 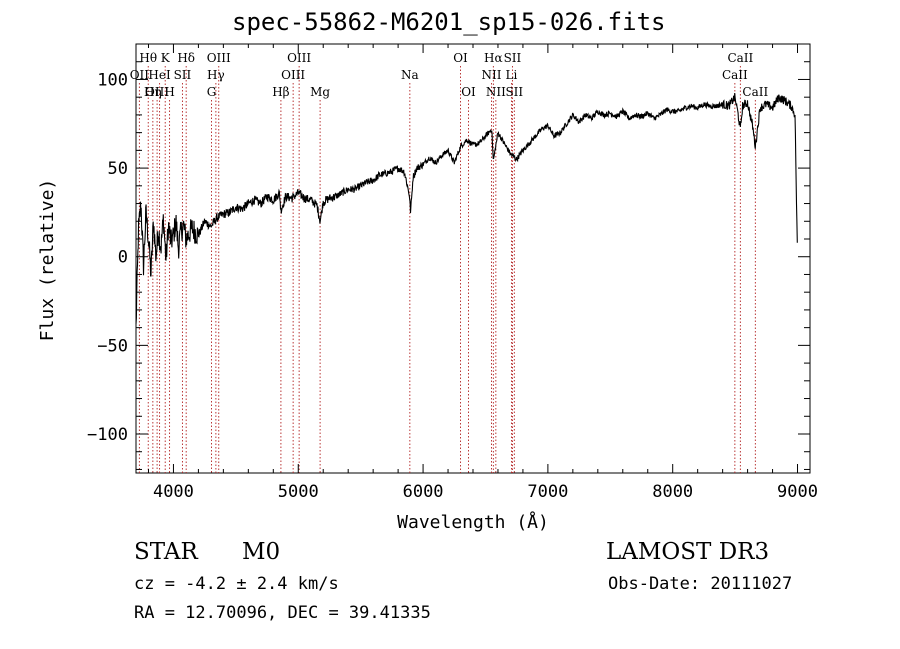 What do you see at coordinates (688, 552) in the screenshot?
I see `survey-name: LAMOST DR3` at bounding box center [688, 552].